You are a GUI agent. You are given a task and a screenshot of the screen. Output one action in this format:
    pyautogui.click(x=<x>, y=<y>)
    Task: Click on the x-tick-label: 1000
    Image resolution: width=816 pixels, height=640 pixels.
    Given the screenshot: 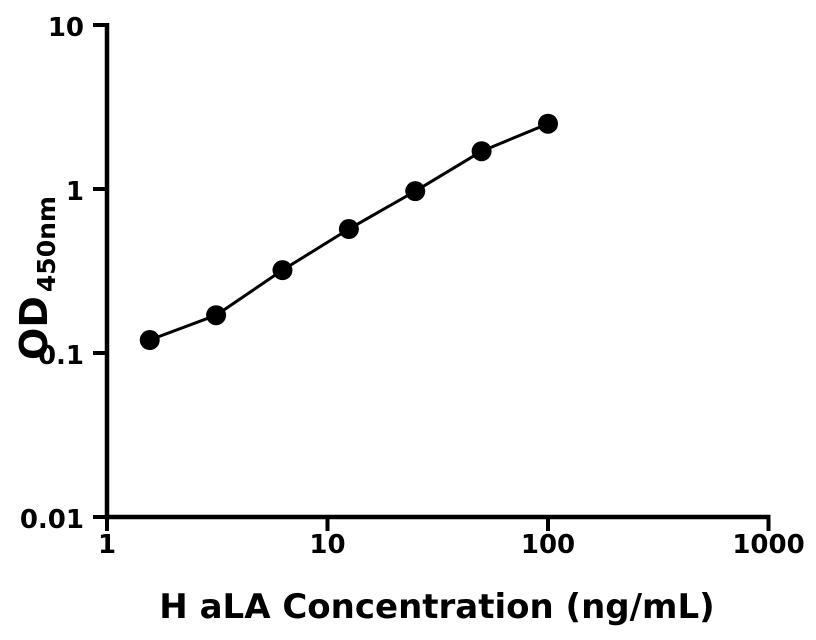 What is the action you would take?
    pyautogui.click(x=768, y=545)
    